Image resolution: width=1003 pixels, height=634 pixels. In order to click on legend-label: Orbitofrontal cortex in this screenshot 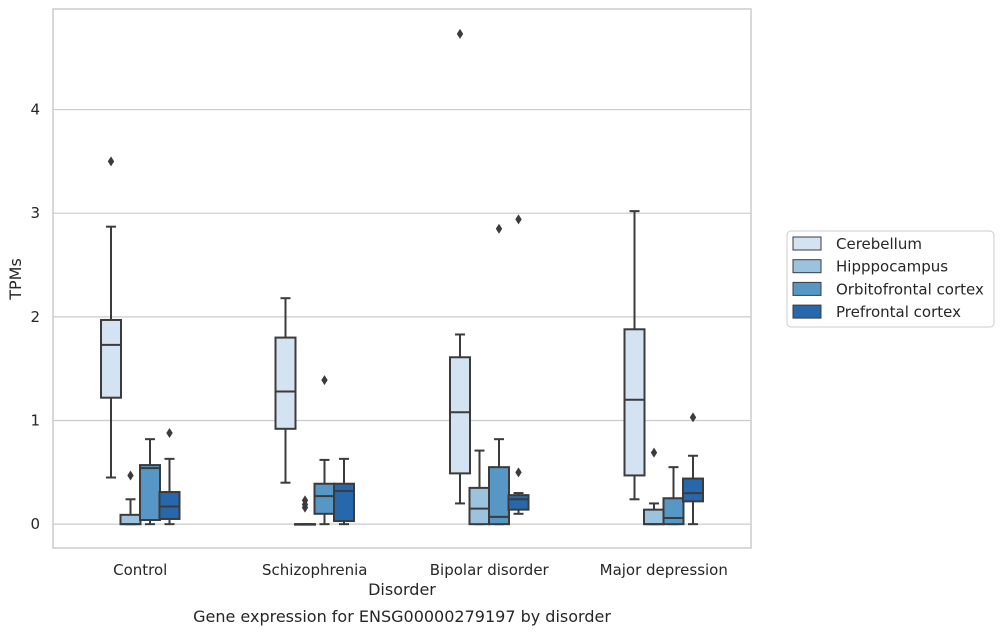, I will do `click(910, 289)`.